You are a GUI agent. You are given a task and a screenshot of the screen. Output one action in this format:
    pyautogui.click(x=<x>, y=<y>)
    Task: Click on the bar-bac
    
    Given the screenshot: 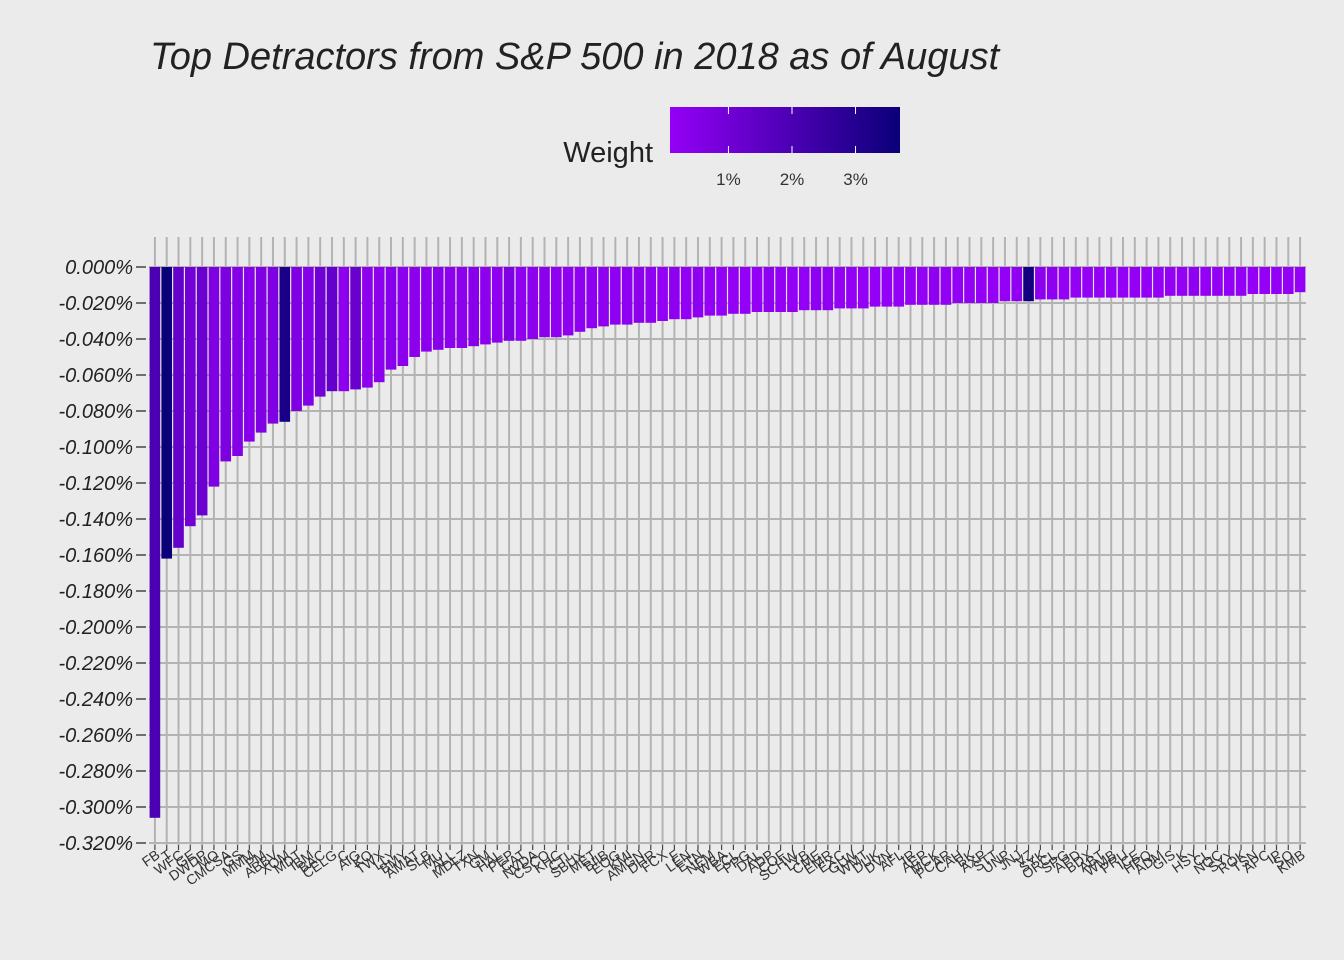 What is the action you would take?
    pyautogui.click(x=320, y=332)
    